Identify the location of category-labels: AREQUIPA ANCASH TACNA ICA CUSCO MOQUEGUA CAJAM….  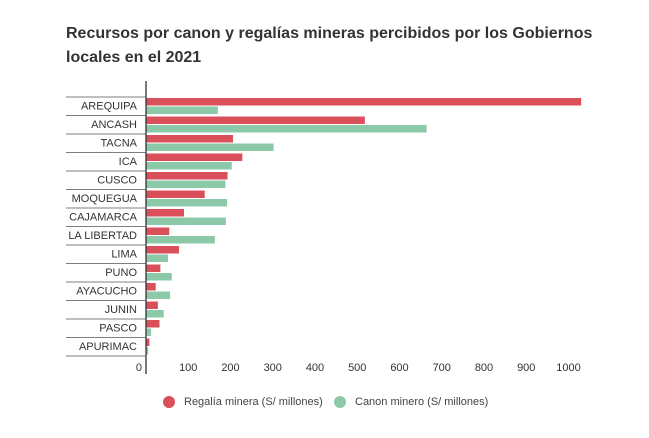
(102, 227).